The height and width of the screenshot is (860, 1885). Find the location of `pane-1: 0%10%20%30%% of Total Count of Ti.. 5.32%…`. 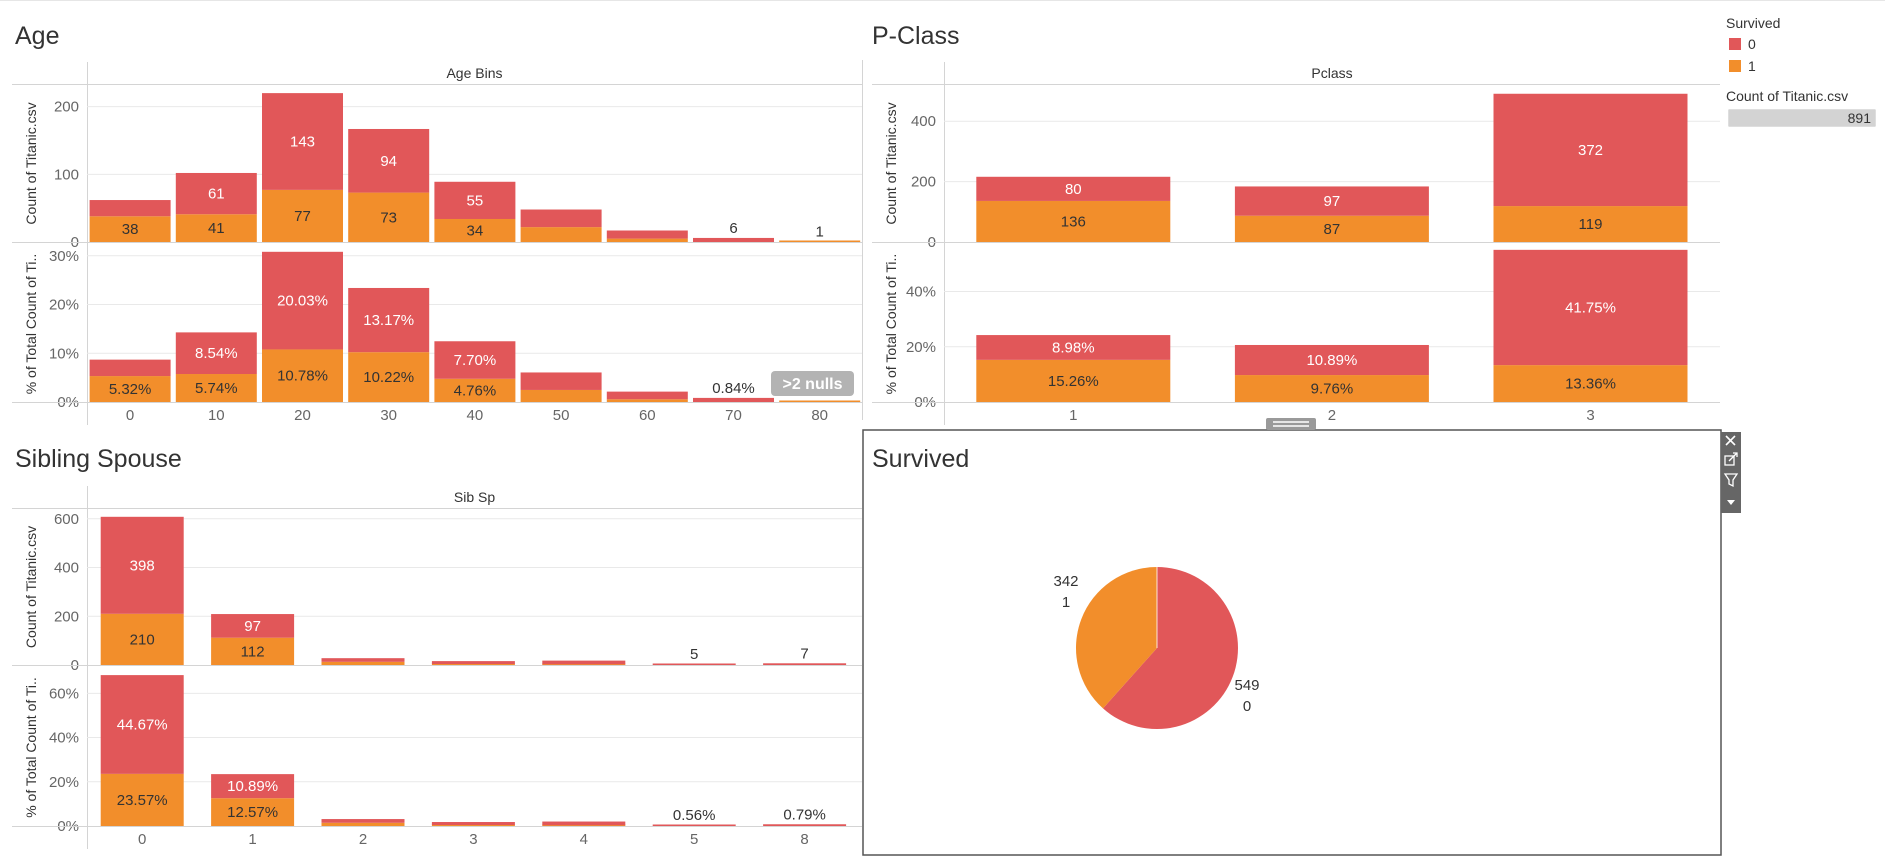

pane-1: 0%10%20%30%% of Total Count of Ti.. 5.32%… is located at coordinates (437, 329).